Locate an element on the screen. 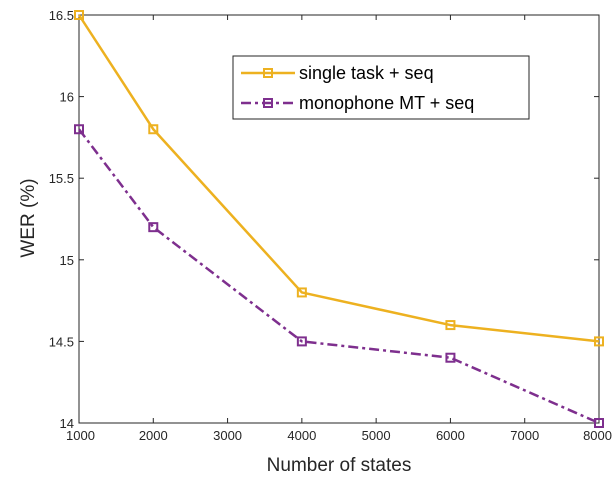 This screenshot has height=478, width=612. x-tick-label: 7000 is located at coordinates (524, 435).